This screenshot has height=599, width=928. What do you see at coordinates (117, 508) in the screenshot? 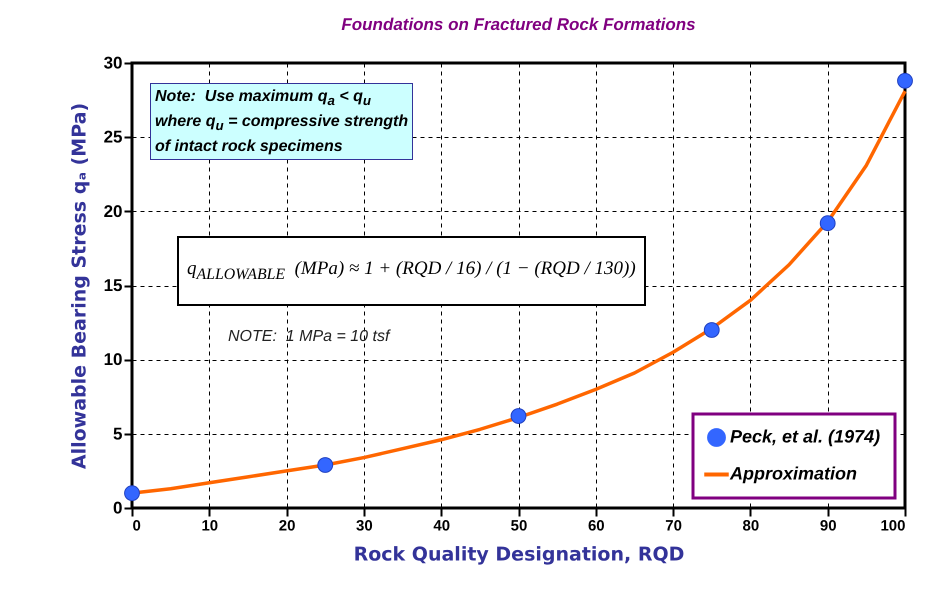
I see `y-tick-label: 0` at bounding box center [117, 508].